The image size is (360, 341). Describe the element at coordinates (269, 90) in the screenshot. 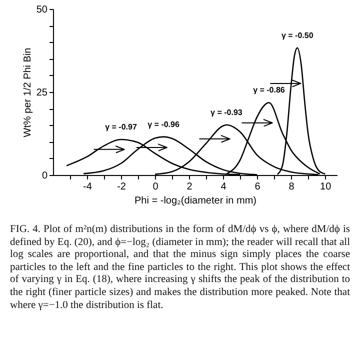

I see `legend-label: γ = -0.86` at that location.